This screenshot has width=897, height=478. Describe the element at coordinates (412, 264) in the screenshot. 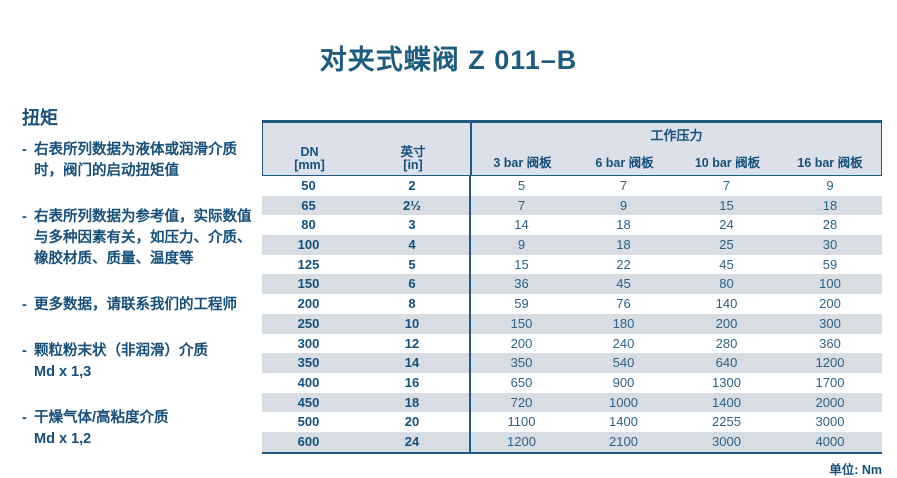

I see `inch-cell: 5` at that location.